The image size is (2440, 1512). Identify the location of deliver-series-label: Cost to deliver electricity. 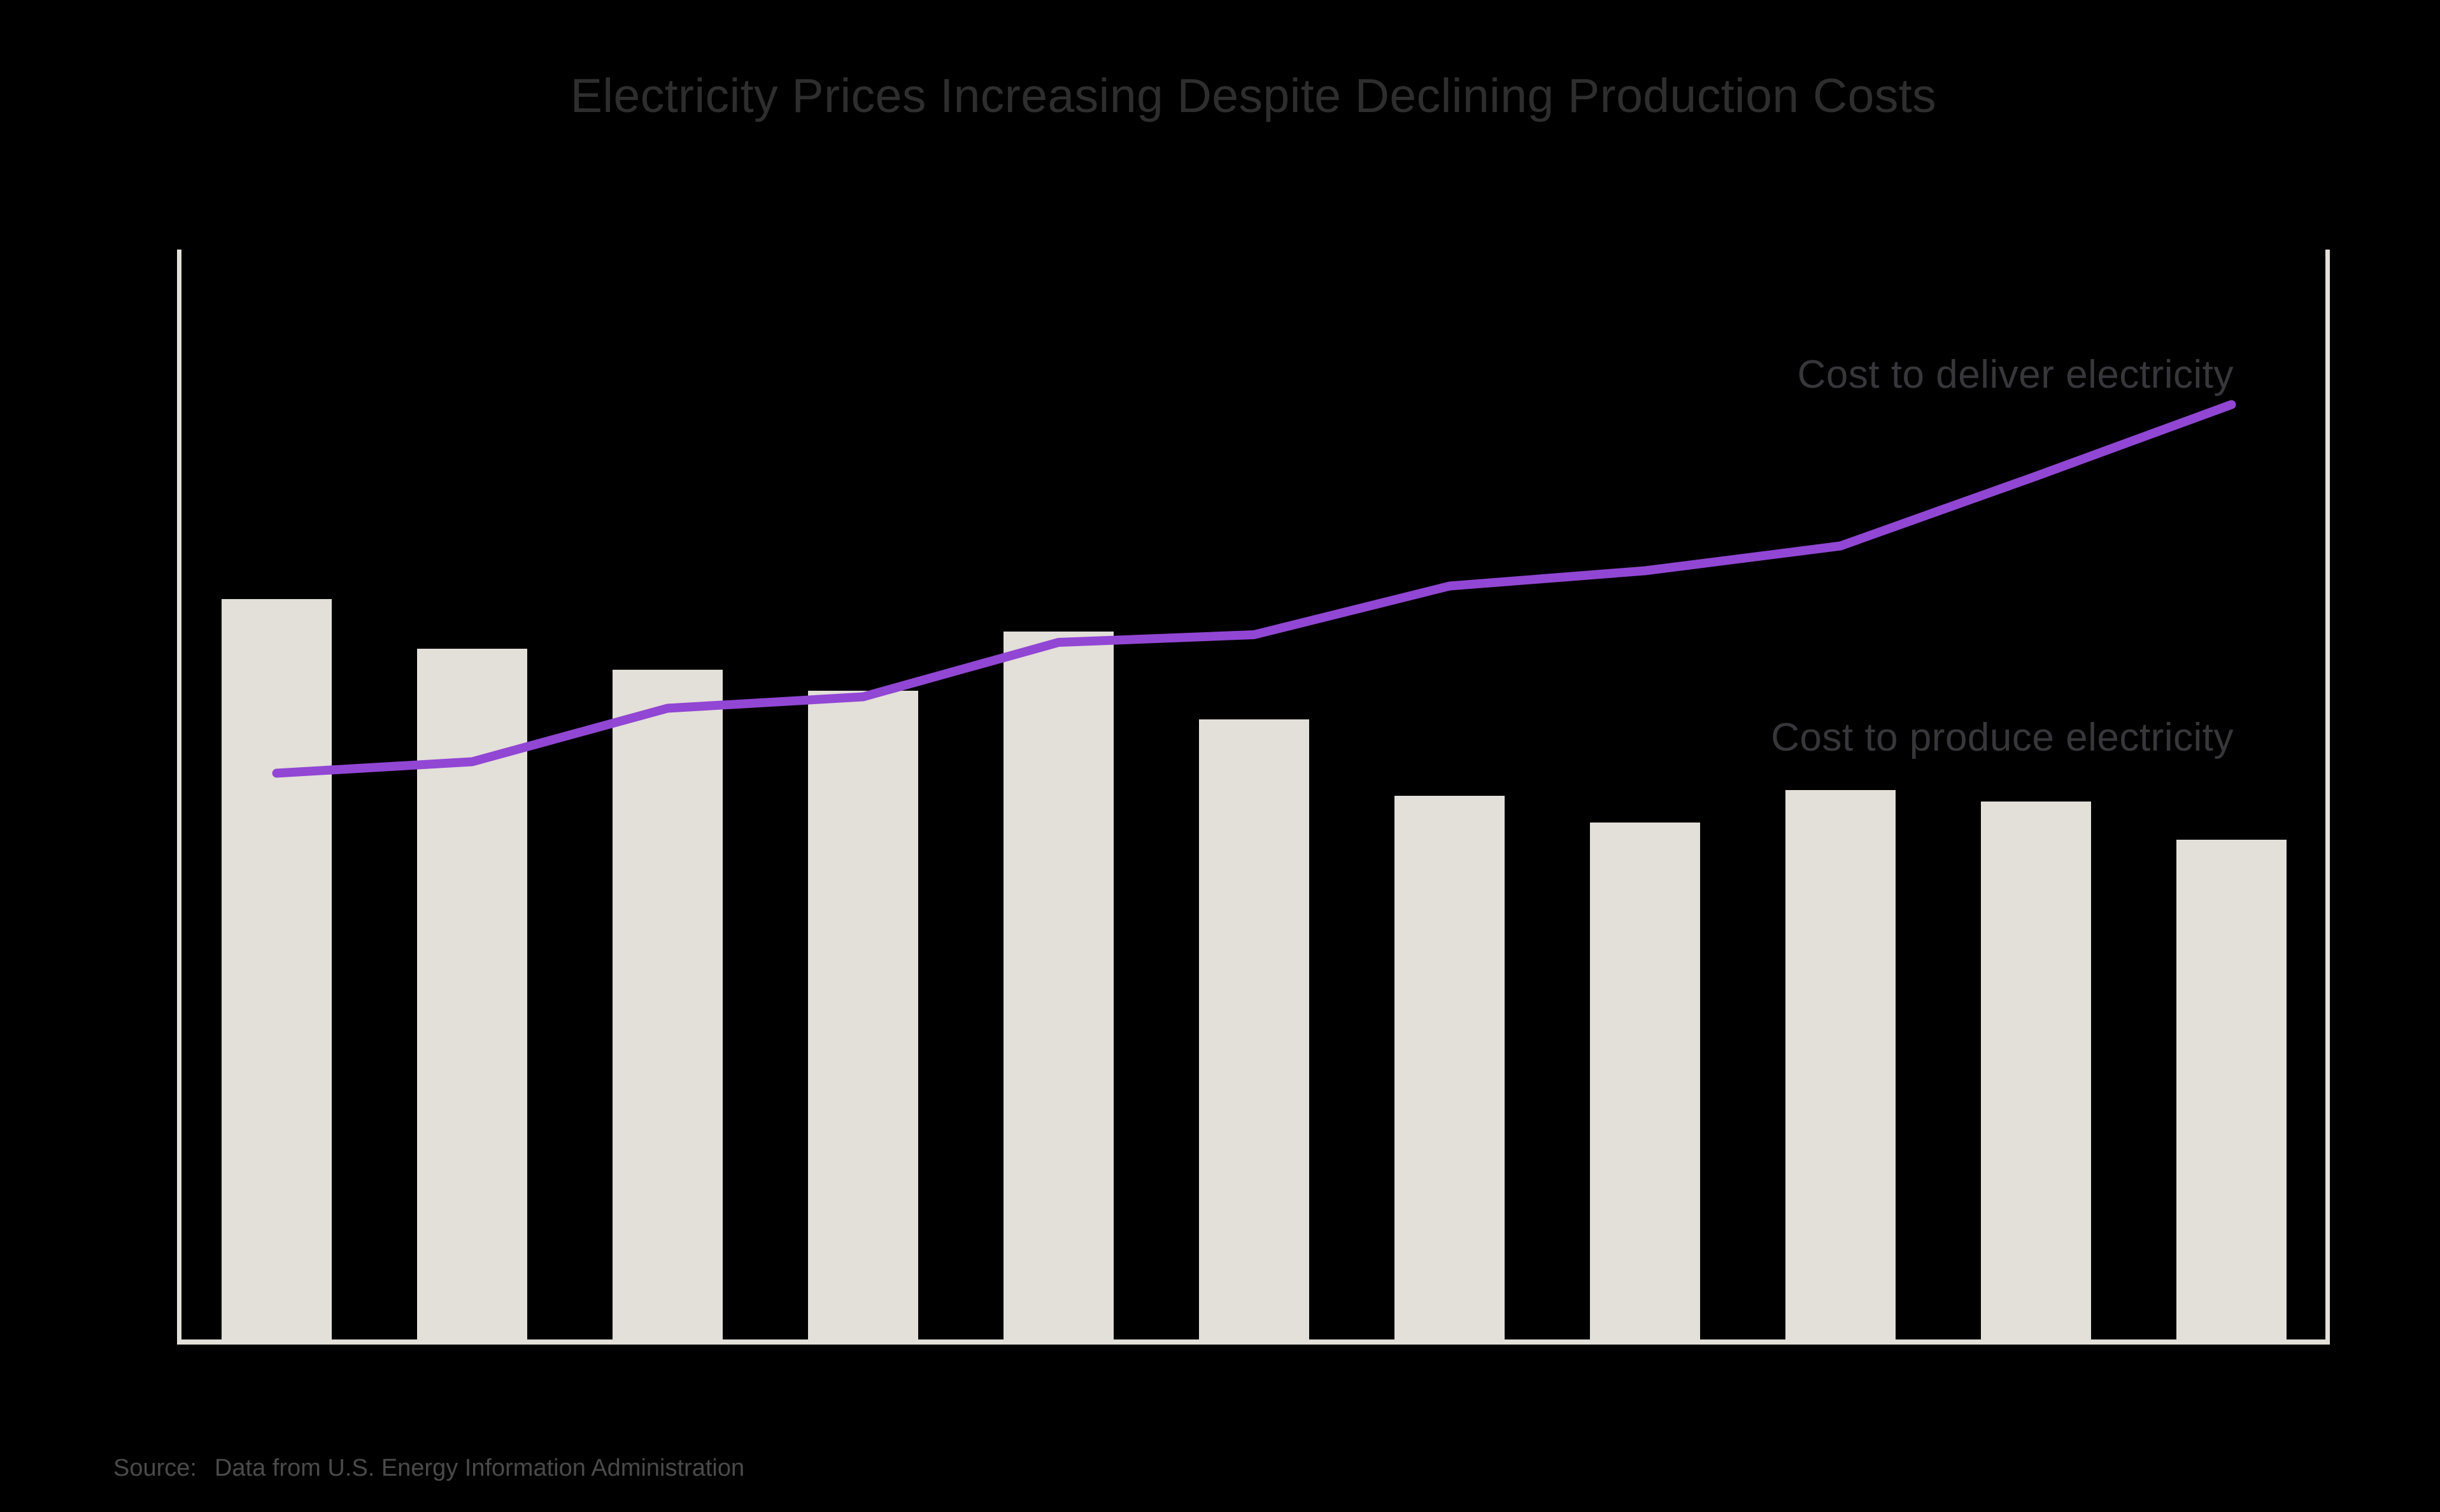
(2015, 375).